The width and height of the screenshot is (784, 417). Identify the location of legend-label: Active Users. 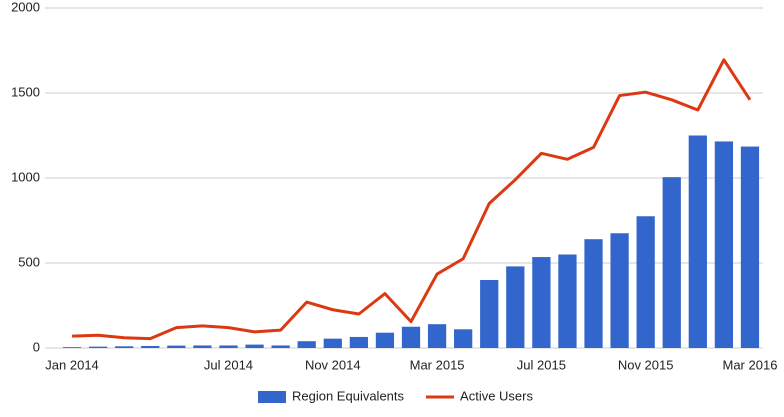
(496, 395).